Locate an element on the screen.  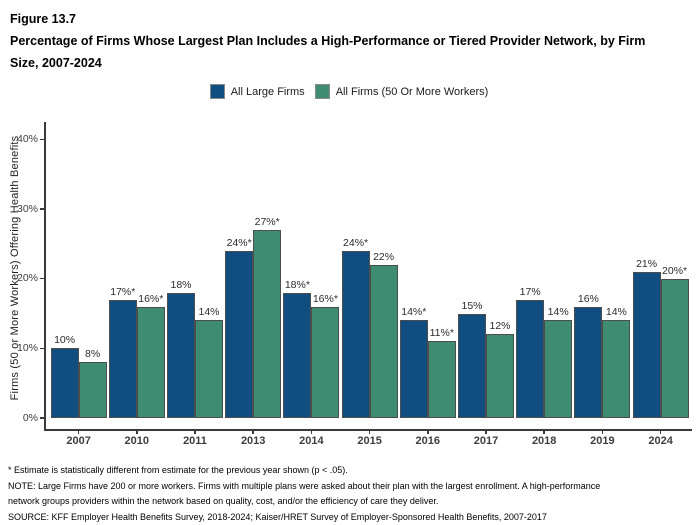
x-tick-label: 2017 is located at coordinates (486, 441).